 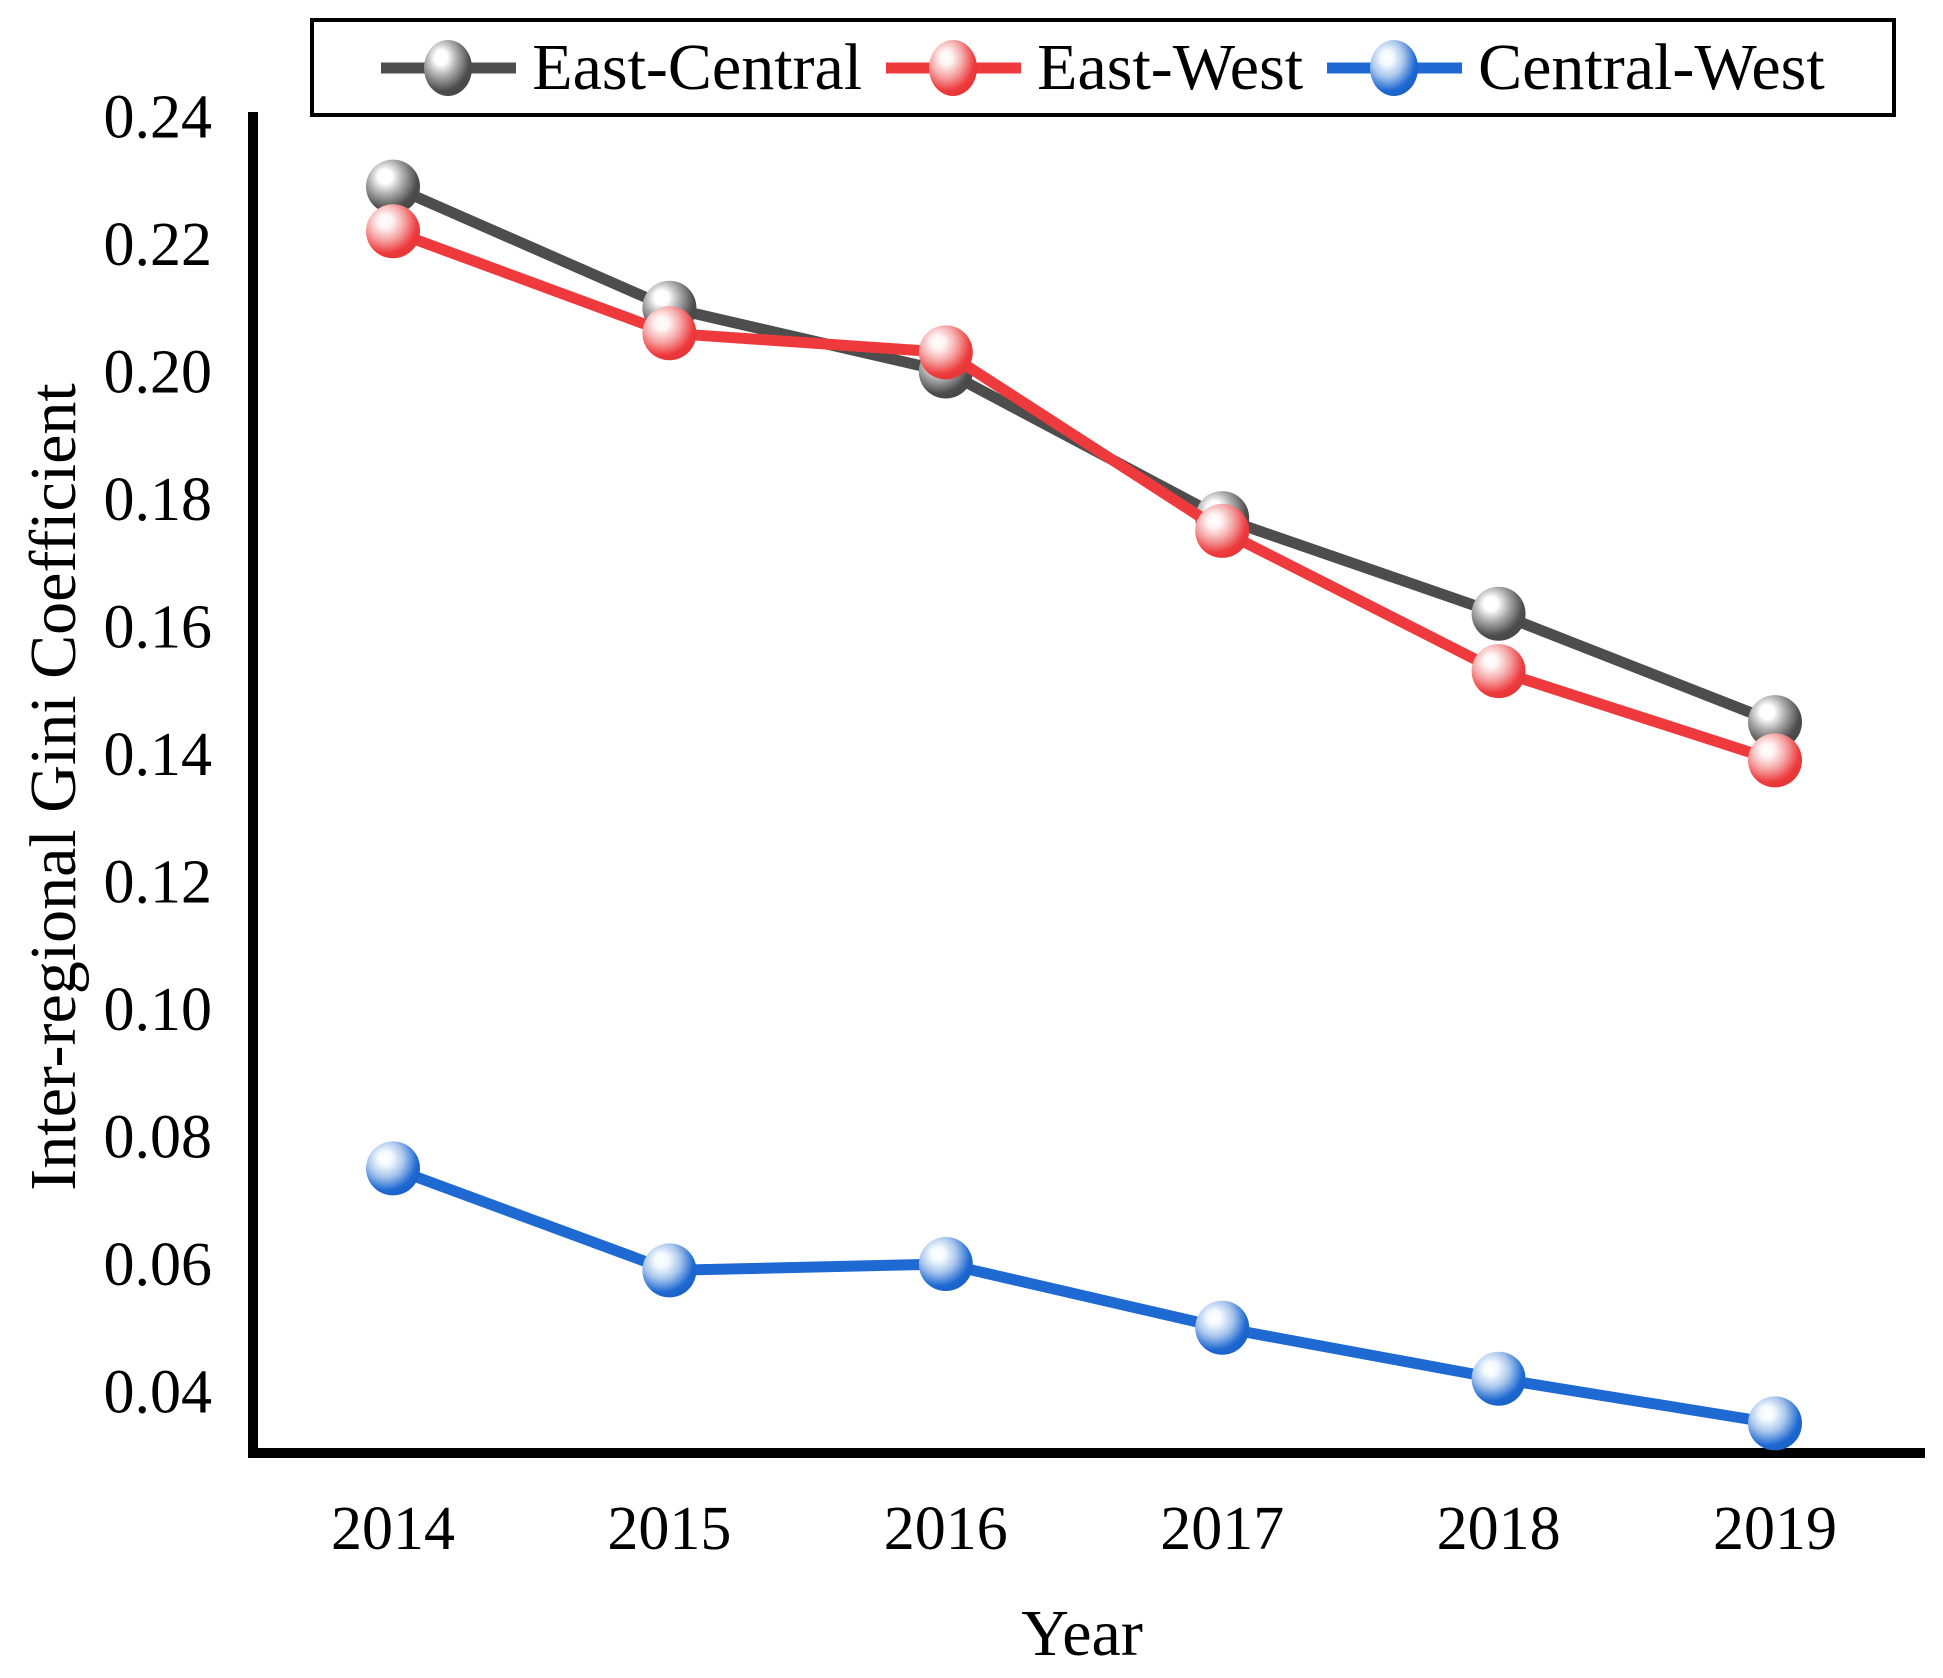 I want to click on x-tick-label: 2016, so click(x=946, y=1529).